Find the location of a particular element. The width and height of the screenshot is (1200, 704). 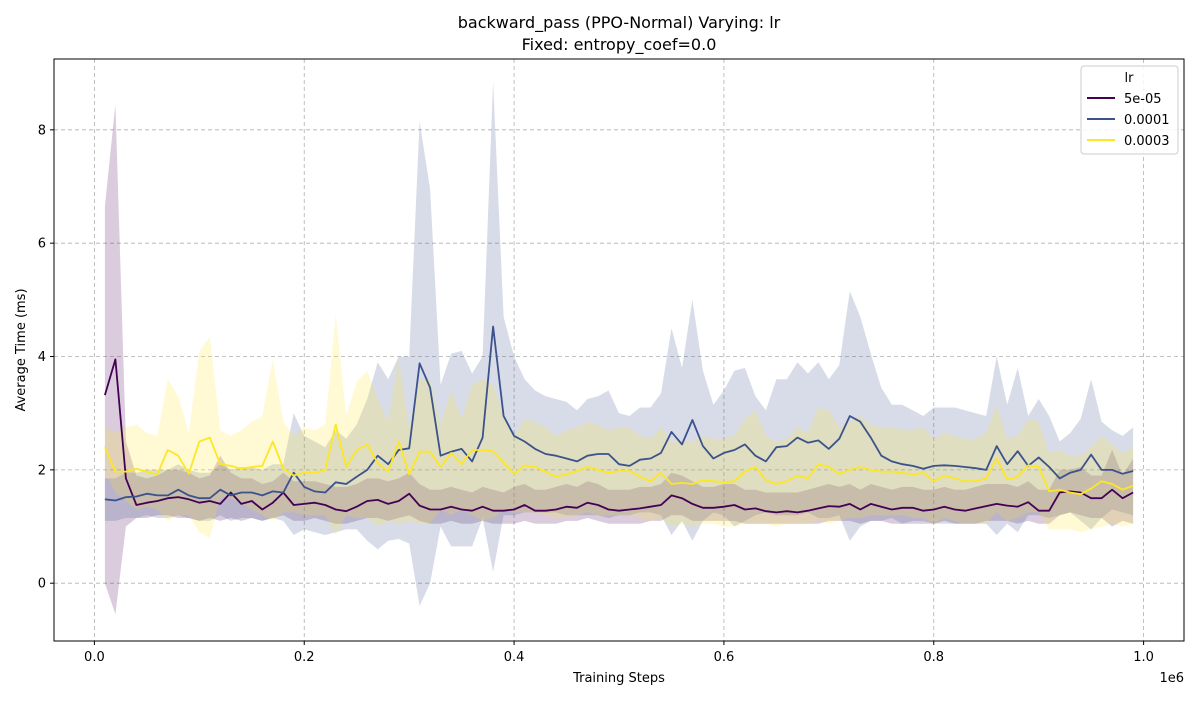

x-axis-label: Training Steps is located at coordinates (618, 678).